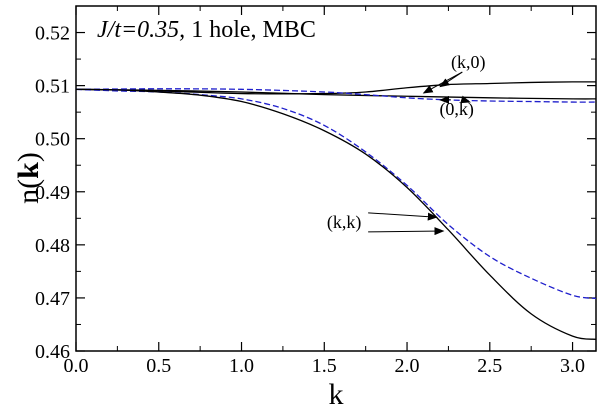 Image resolution: width=609 pixels, height=412 pixels. Describe the element at coordinates (344, 222) in the screenshot. I see `annotation-label: (k,k)` at that location.